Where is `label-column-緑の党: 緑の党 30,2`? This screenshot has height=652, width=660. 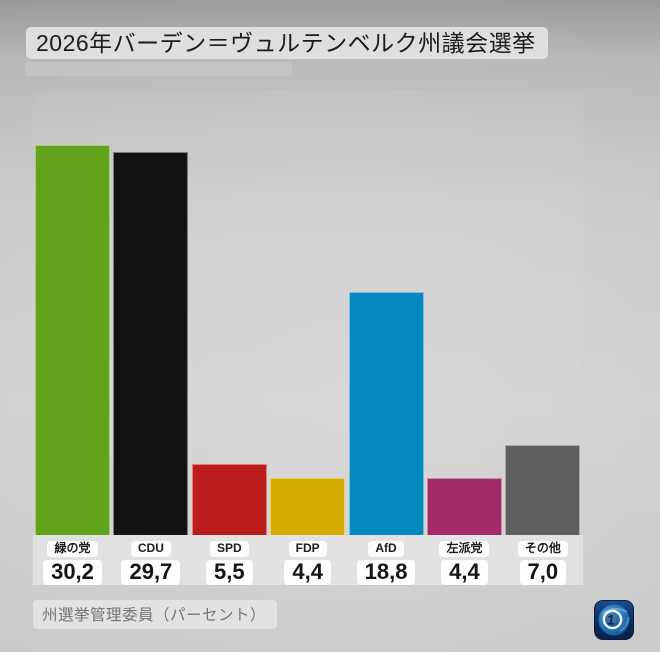 label-column-緑の党: 緑の党 30,2 is located at coordinates (72, 560).